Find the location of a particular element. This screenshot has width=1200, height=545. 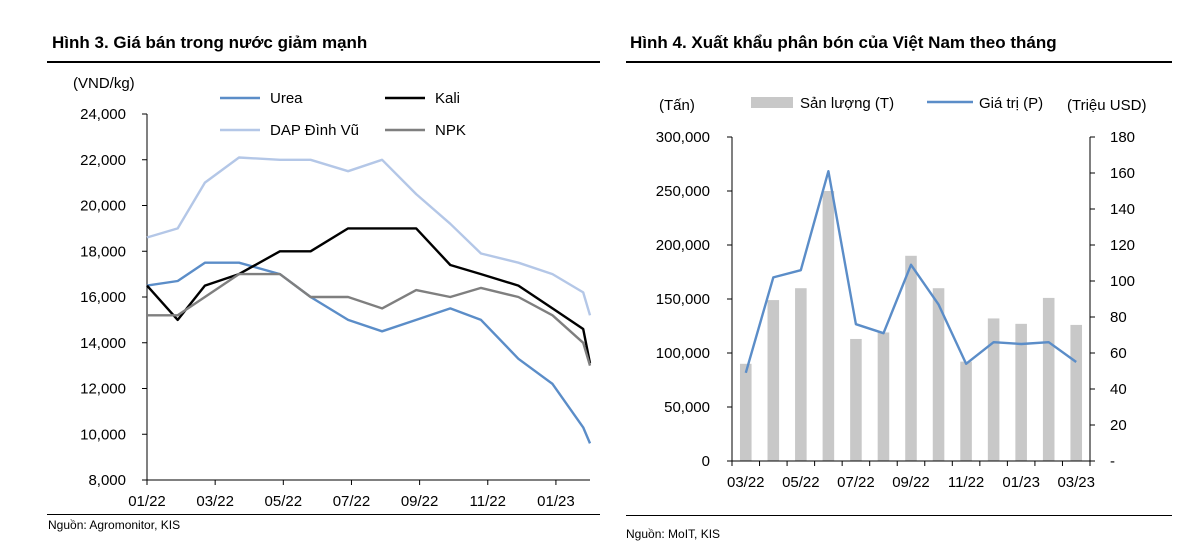

y-tick-label: 18,000 is located at coordinates (103, 251).